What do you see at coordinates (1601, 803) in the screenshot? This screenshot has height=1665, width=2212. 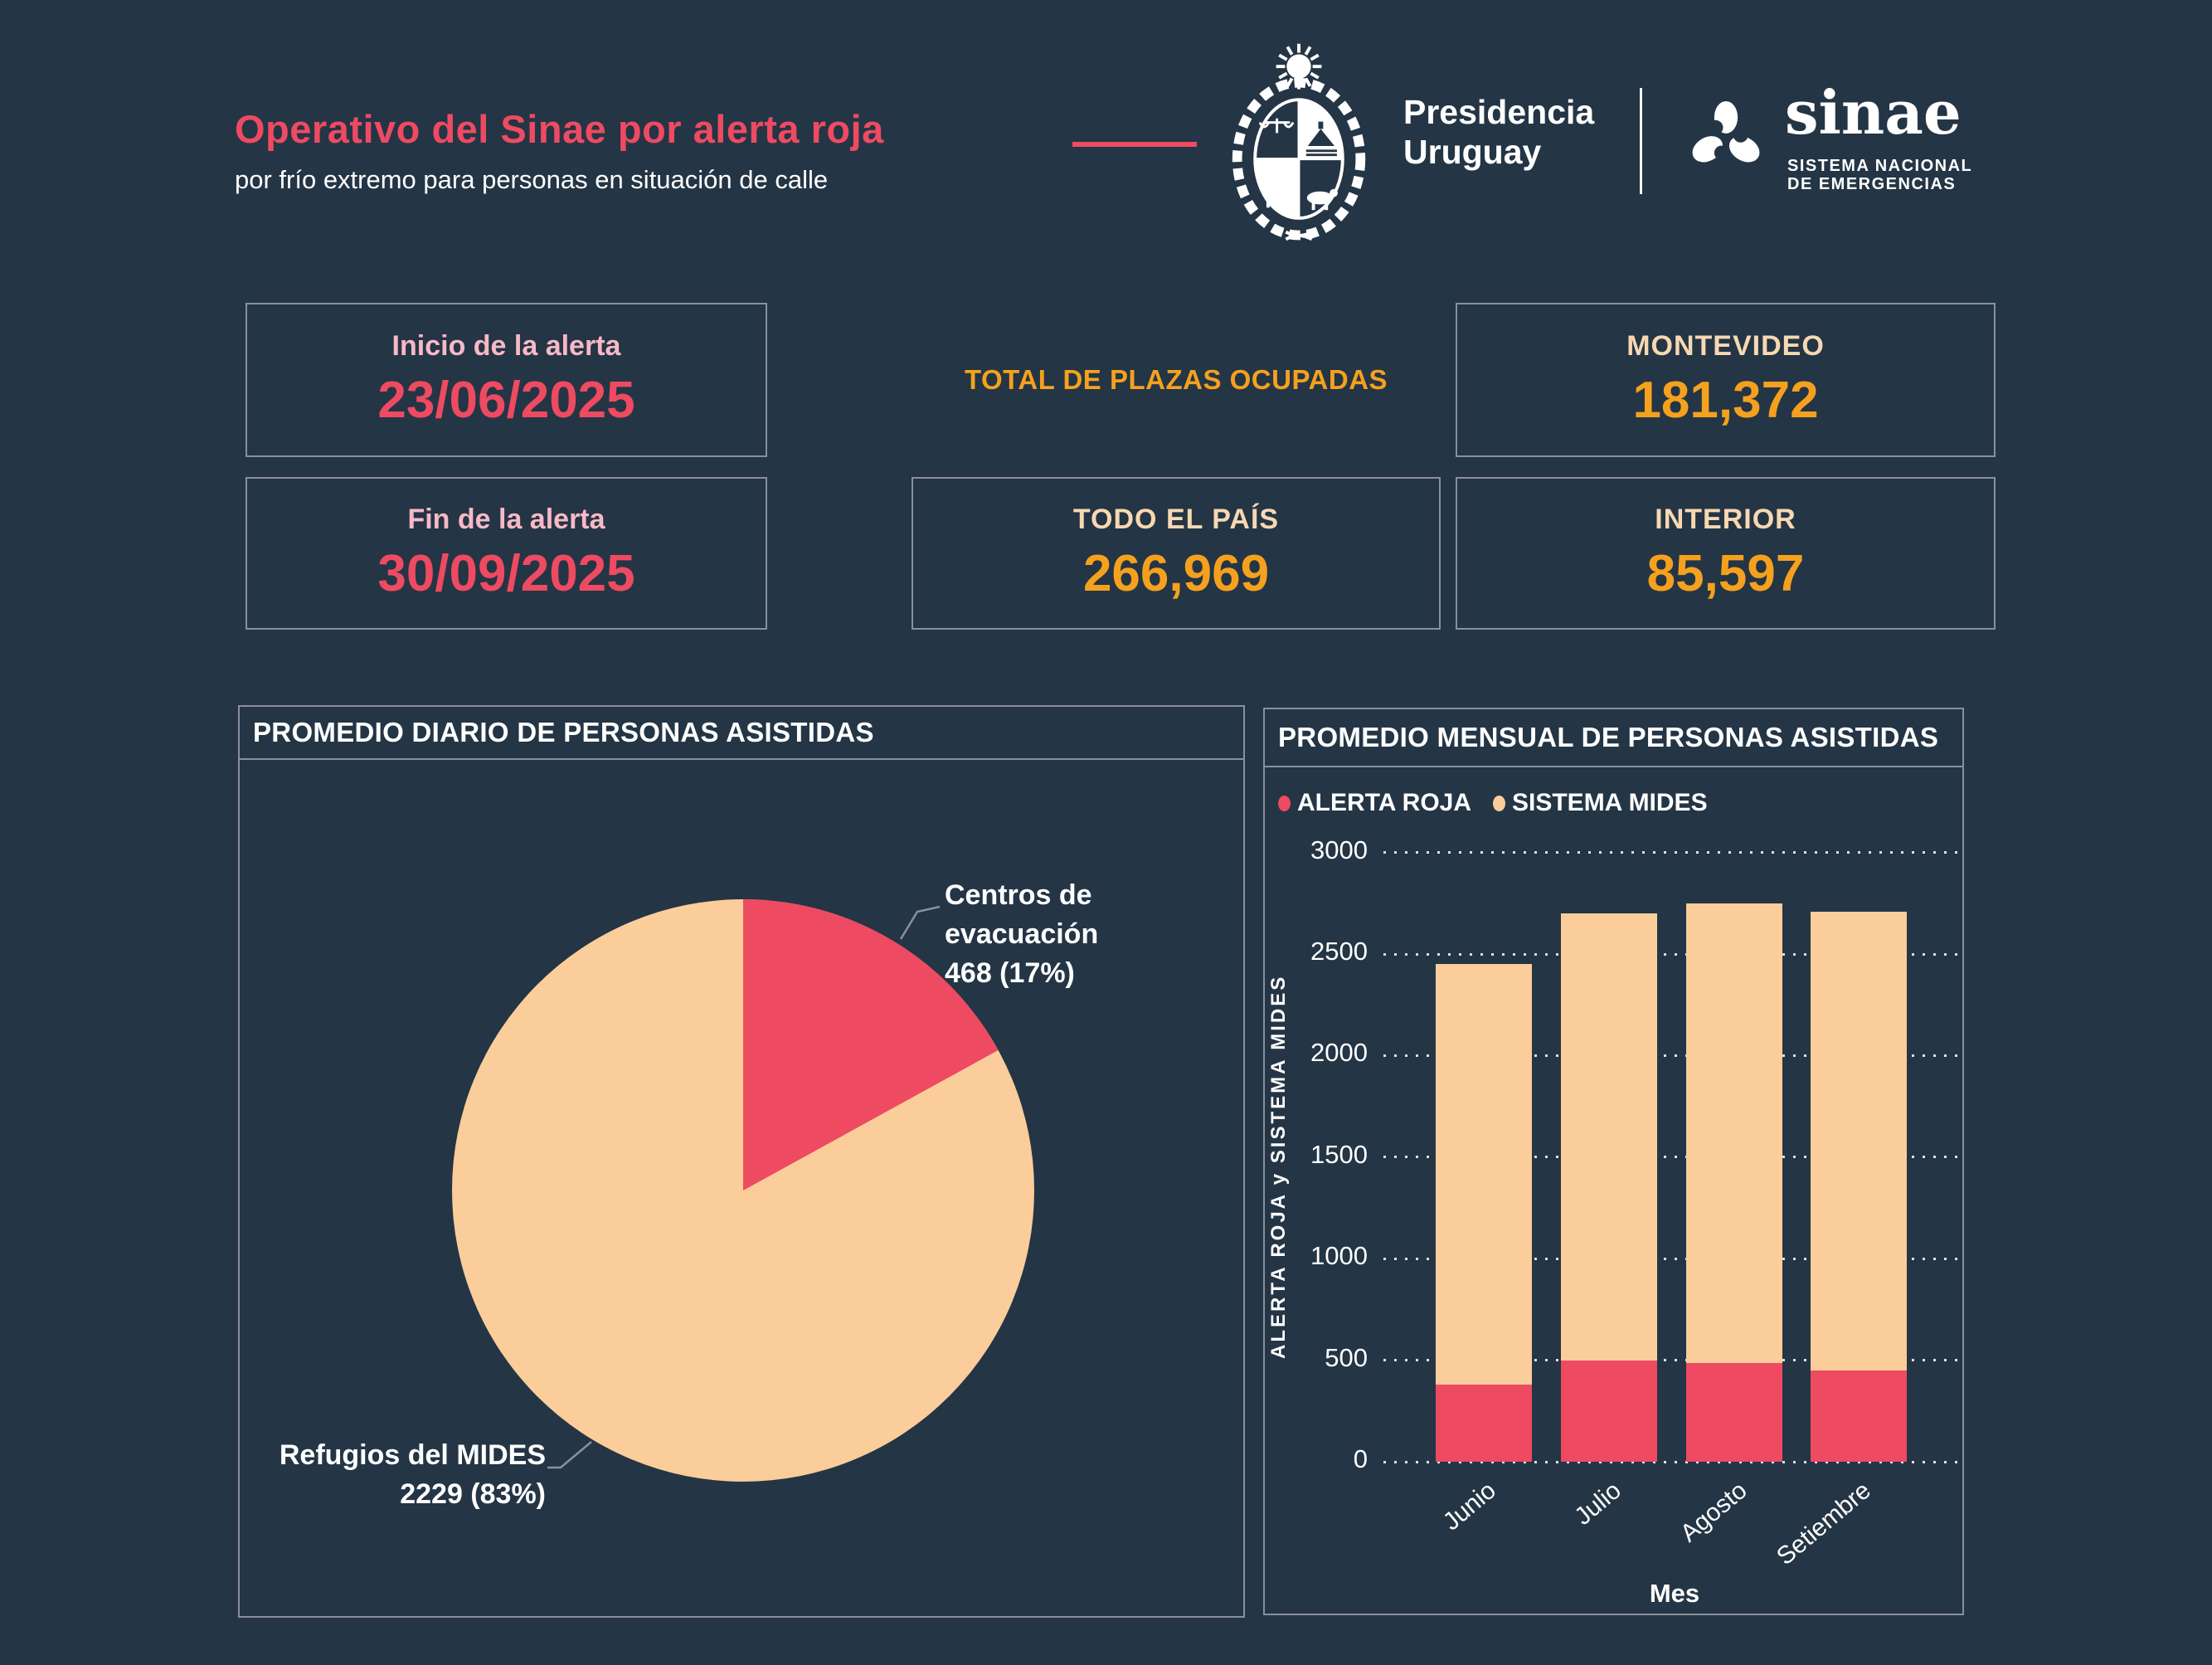 I see `legend-item-sistema-mides: SISTEMA MIDES` at bounding box center [1601, 803].